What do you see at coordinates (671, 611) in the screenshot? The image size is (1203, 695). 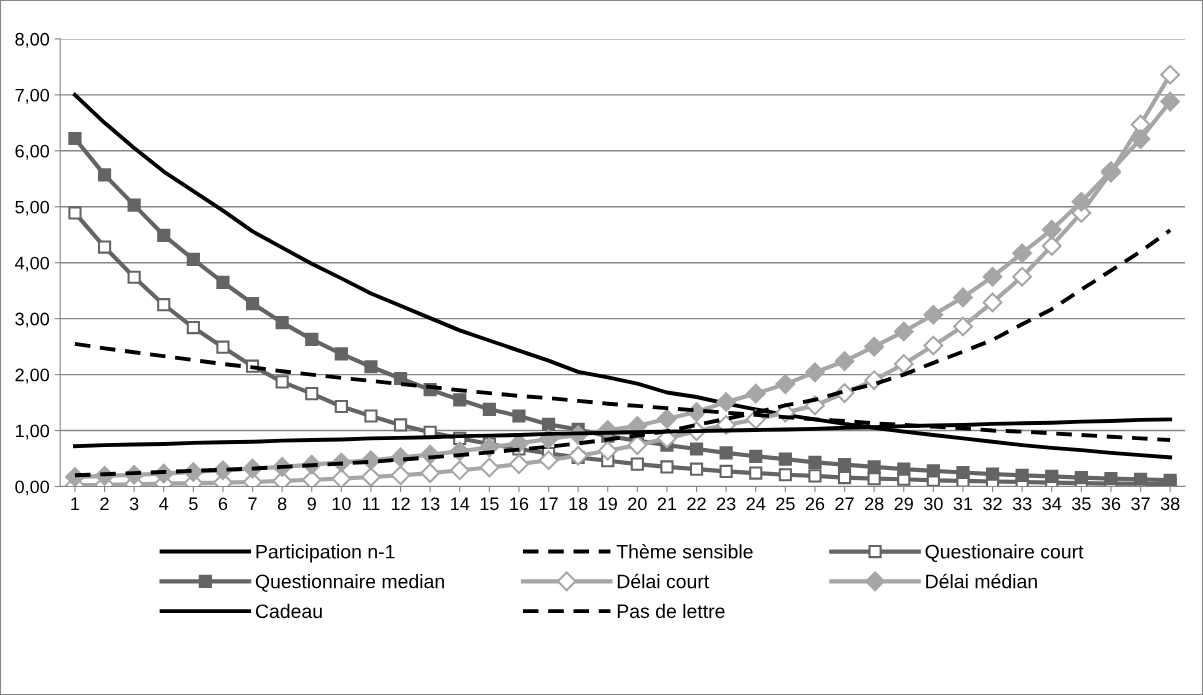 I see `legend-label: Pas de lettre` at bounding box center [671, 611].